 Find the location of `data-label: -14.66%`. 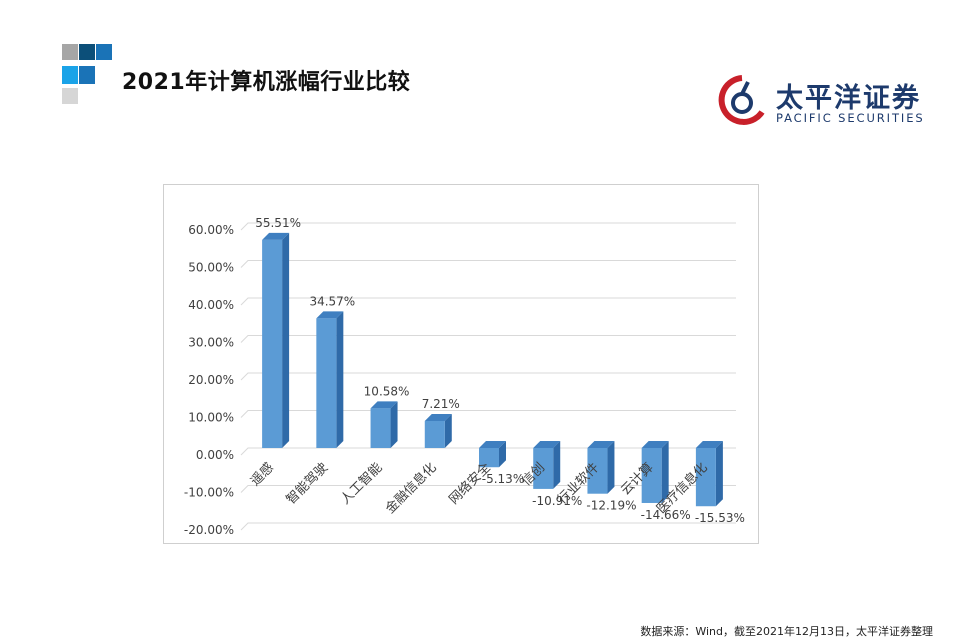

data-label: -14.66% is located at coordinates (666, 515).